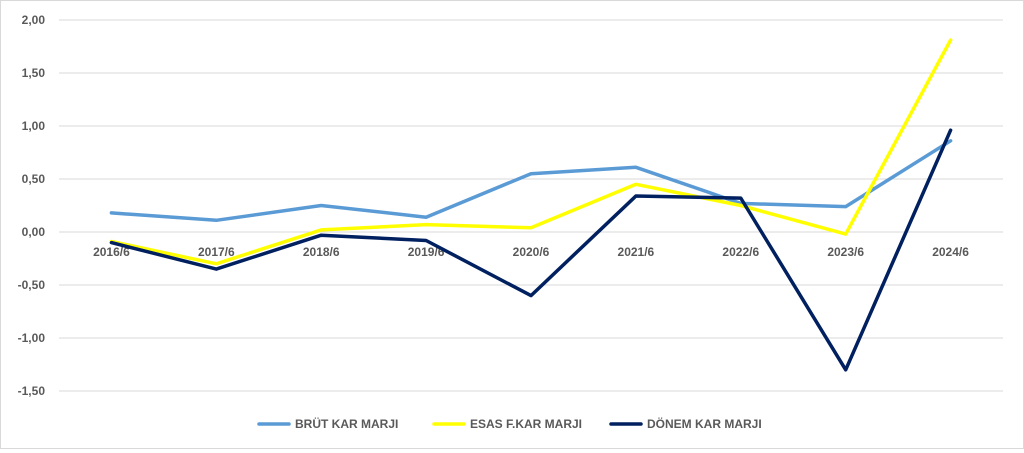 Image resolution: width=1024 pixels, height=453 pixels. I want to click on x-tick-label: 2017/6, so click(216, 252).